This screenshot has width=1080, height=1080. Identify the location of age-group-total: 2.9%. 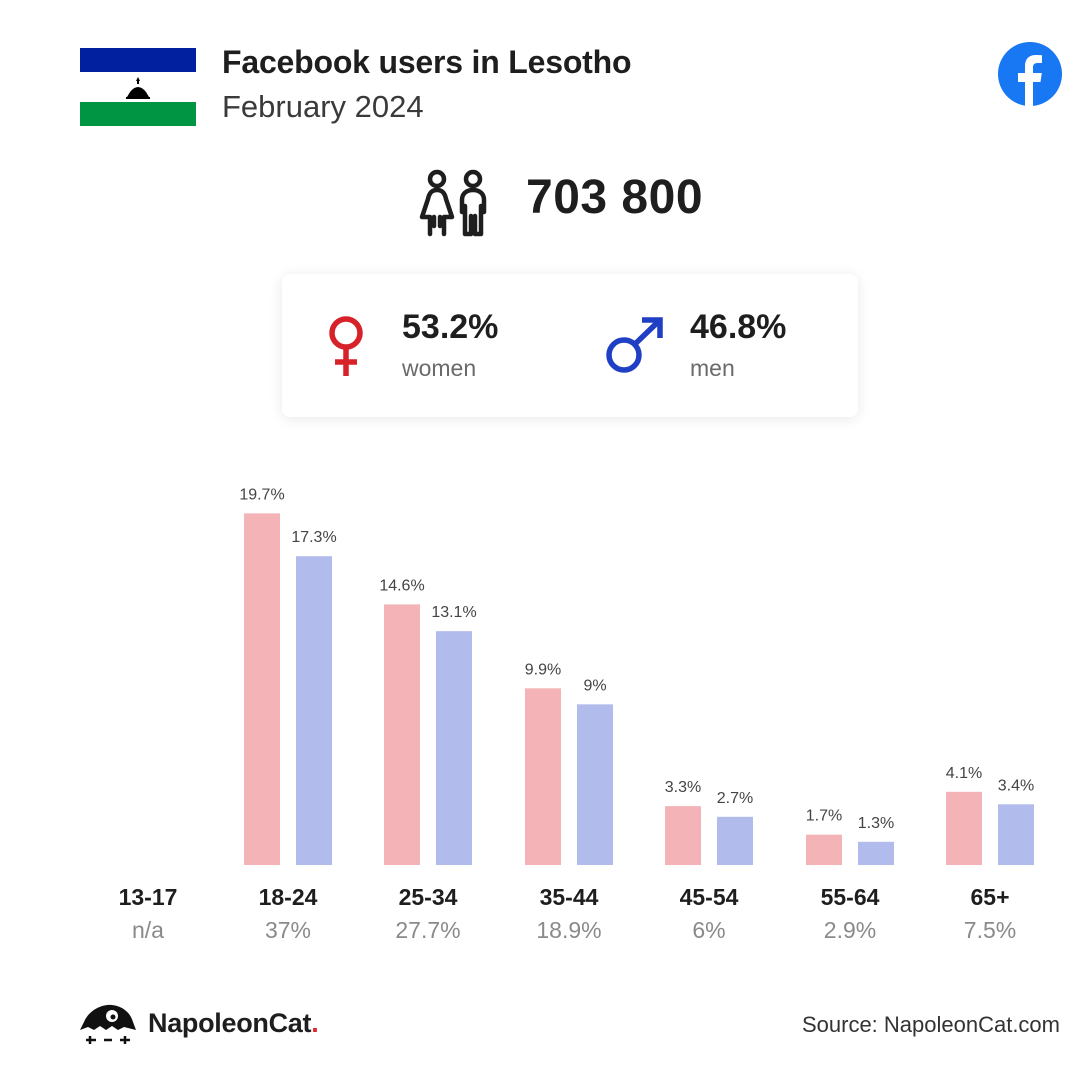
(850, 930).